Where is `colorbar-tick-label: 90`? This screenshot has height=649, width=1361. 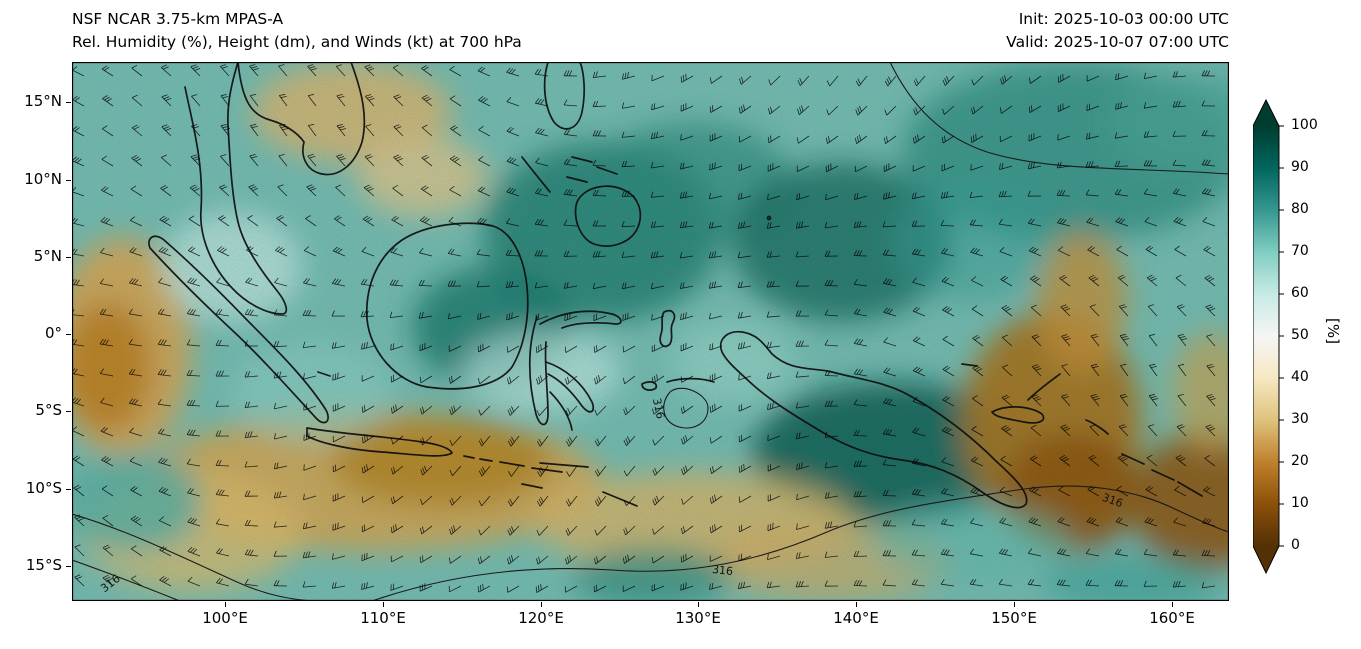
colorbar-tick-label: 90 is located at coordinates (1300, 167).